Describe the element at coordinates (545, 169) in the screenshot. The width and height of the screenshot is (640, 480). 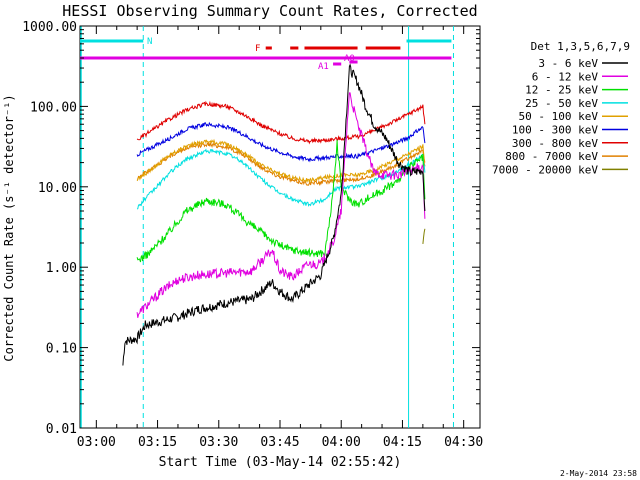
I see `legend-entry-label: 7000 - 20000 keV` at that location.